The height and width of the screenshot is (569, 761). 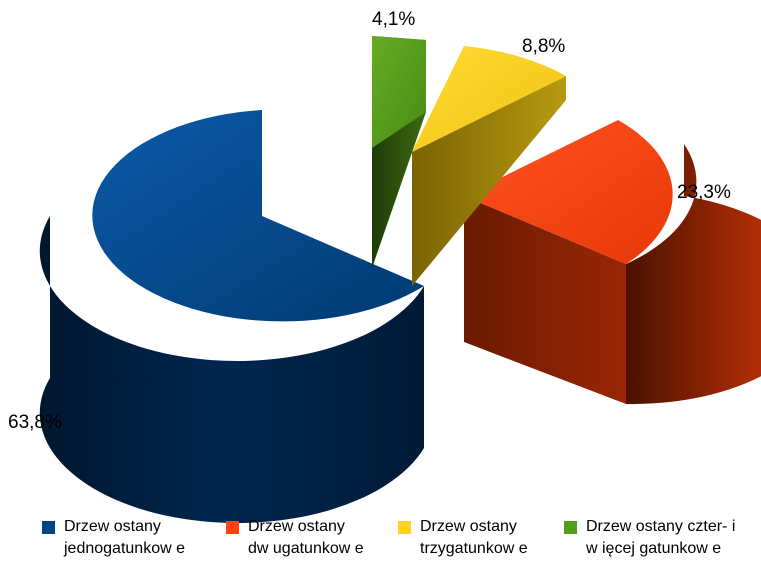 I want to click on value-label-jednogatunkowe: 63,8%, so click(x=35, y=422).